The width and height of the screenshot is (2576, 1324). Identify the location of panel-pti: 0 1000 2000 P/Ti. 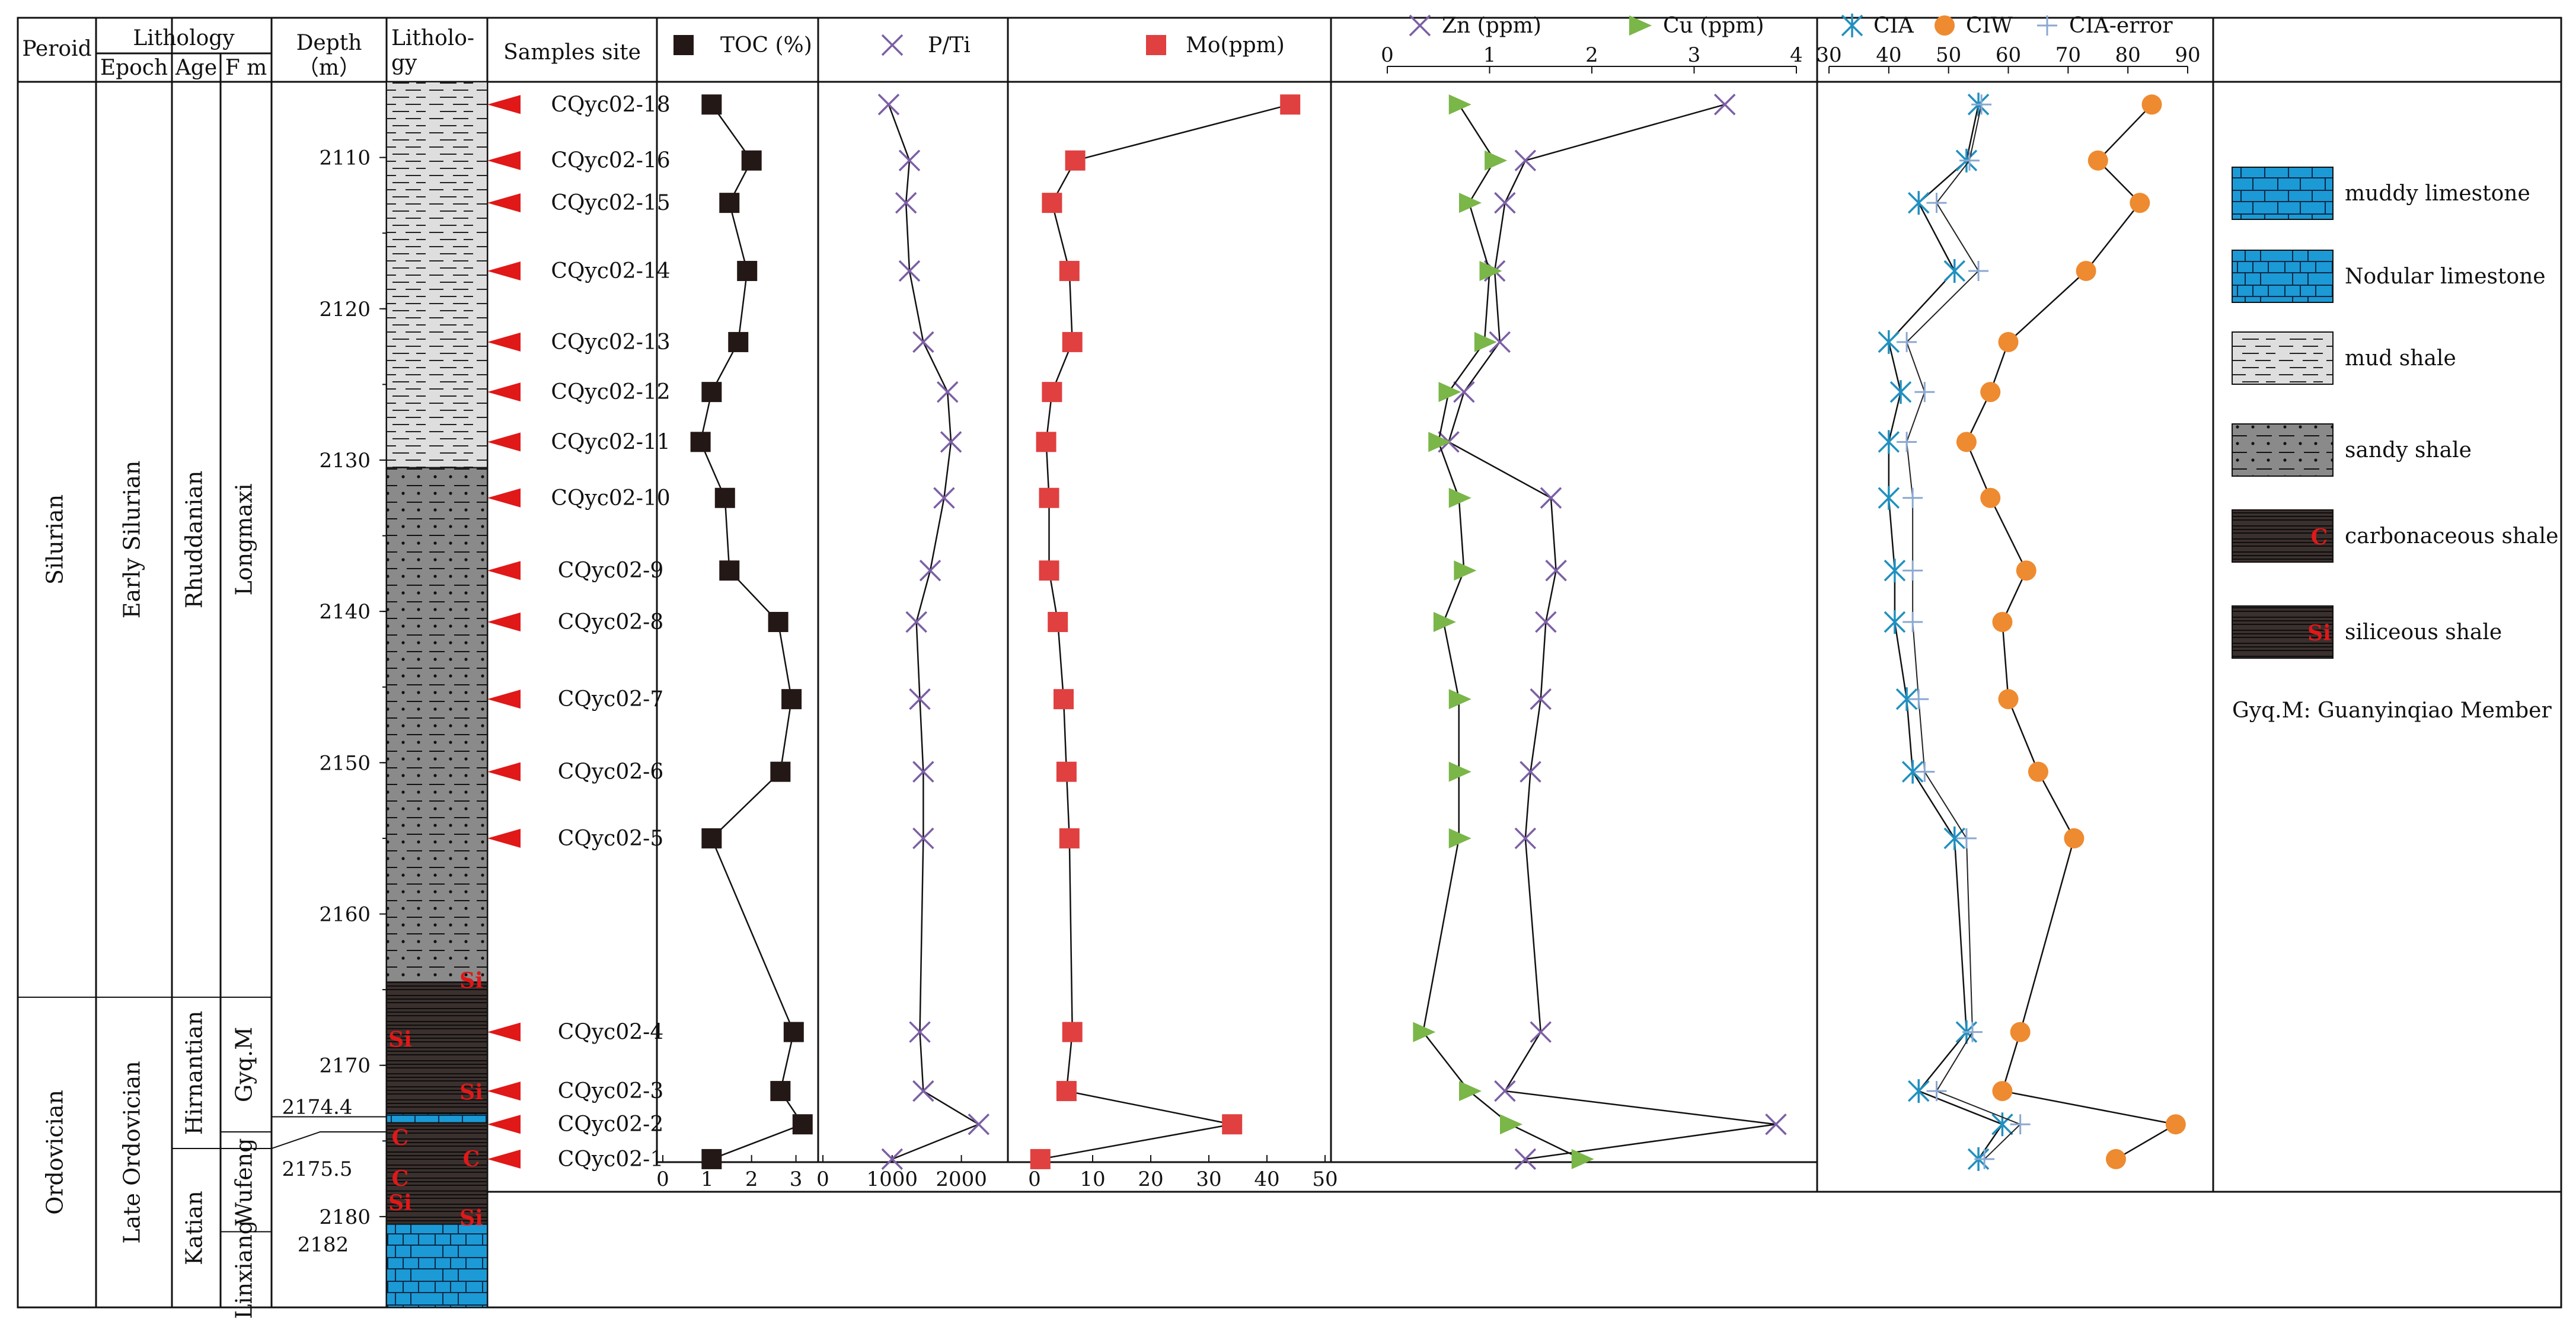
(906, 612).